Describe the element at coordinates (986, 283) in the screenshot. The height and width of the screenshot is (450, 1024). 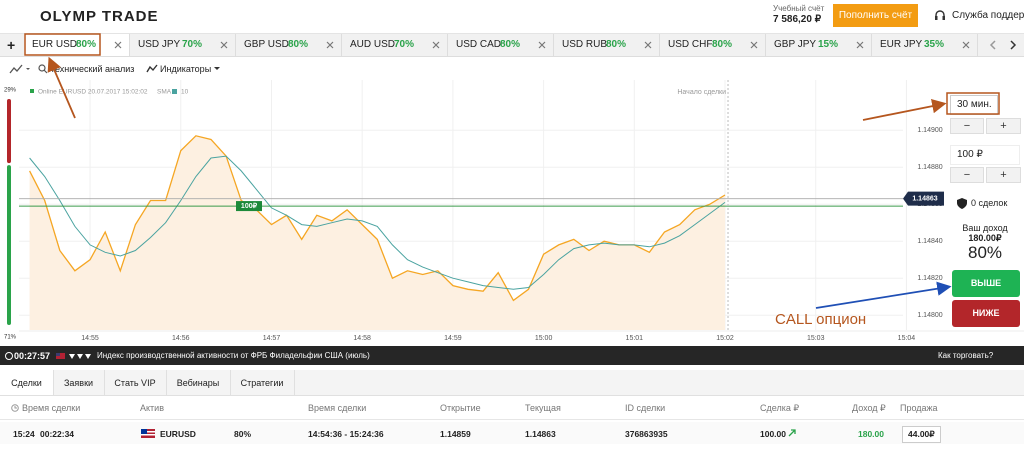
I see `call-button: ВЫШЕ` at that location.